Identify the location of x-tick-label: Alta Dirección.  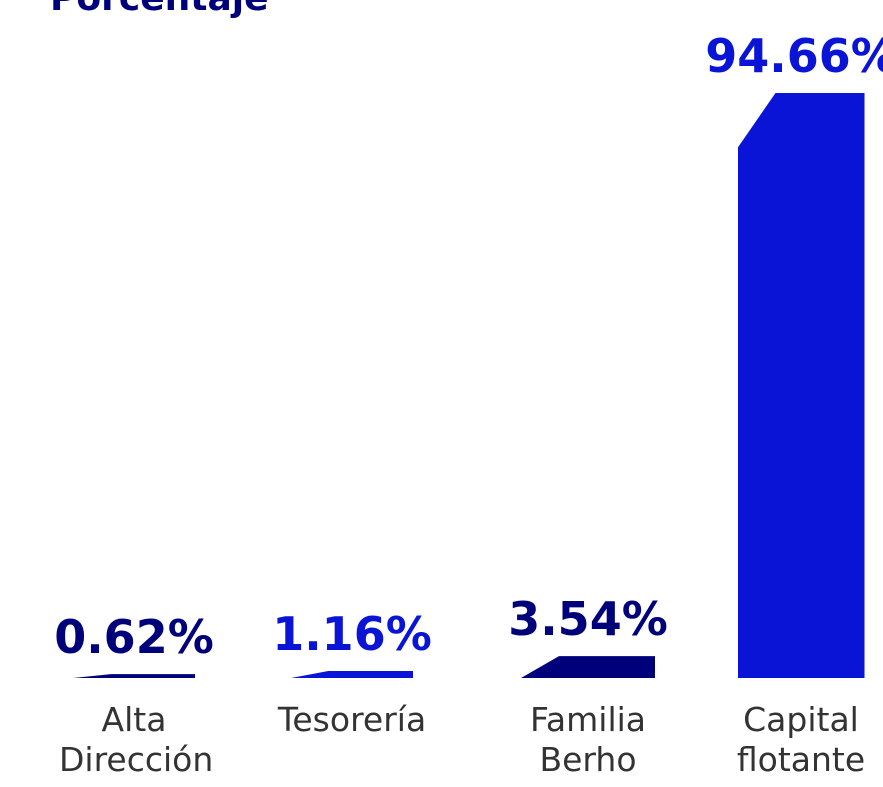
(136, 739).